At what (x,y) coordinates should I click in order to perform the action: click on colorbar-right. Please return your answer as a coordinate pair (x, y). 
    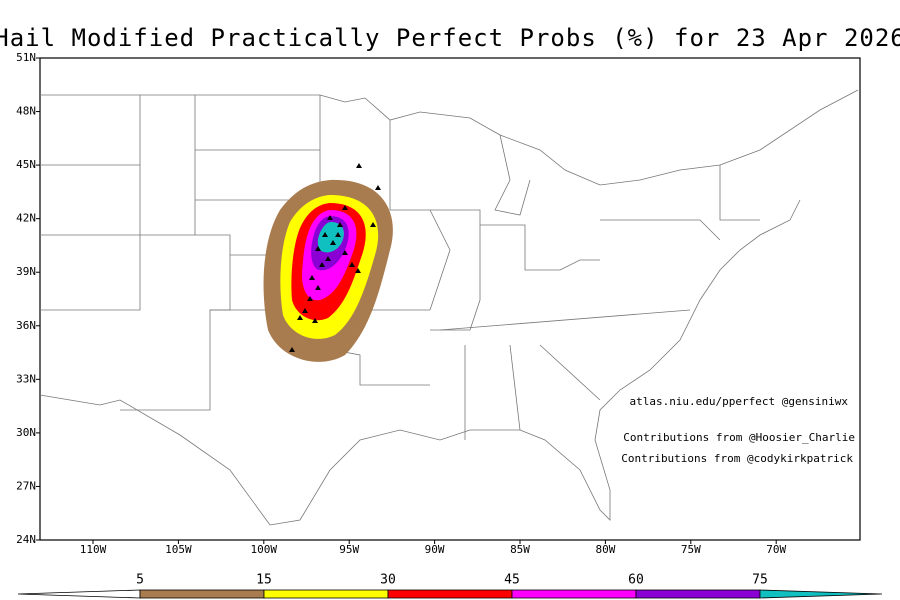
    Looking at the image, I should click on (821, 594).